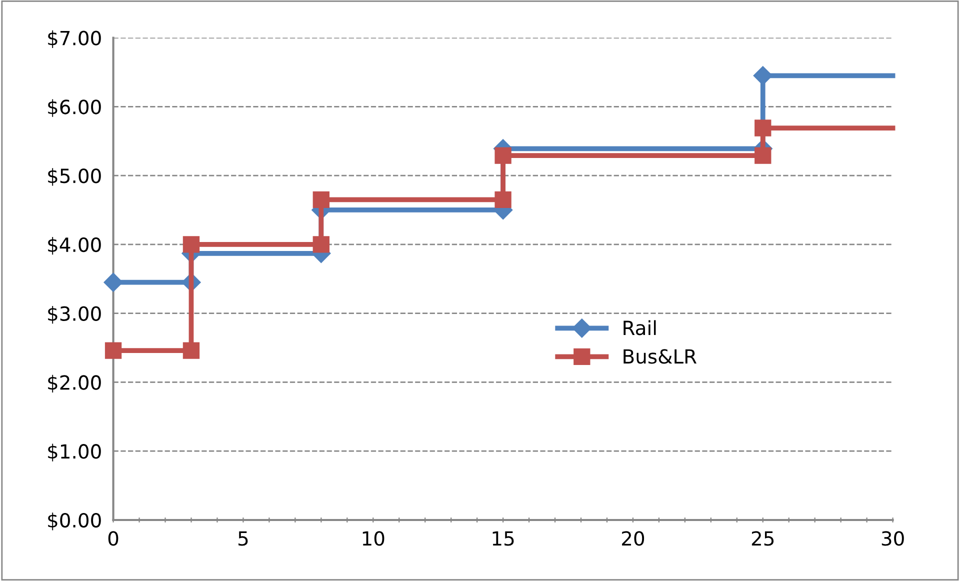 The height and width of the screenshot is (581, 960). I want to click on y-tick-label: $7.00, so click(74, 39).